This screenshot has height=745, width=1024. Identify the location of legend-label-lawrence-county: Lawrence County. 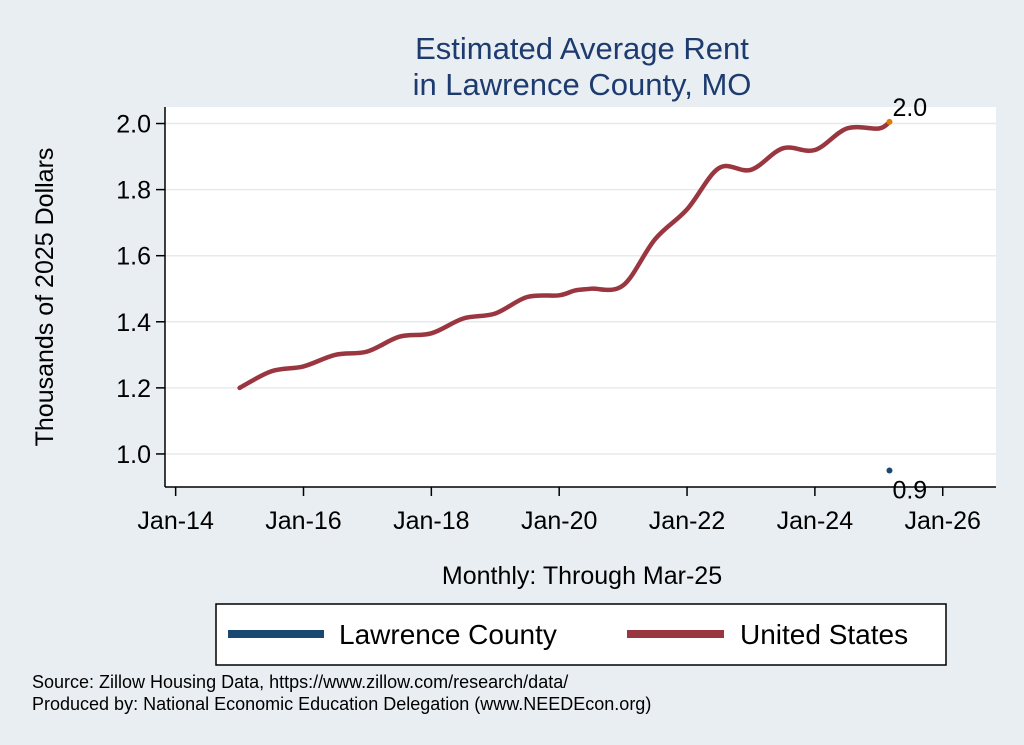
(448, 634).